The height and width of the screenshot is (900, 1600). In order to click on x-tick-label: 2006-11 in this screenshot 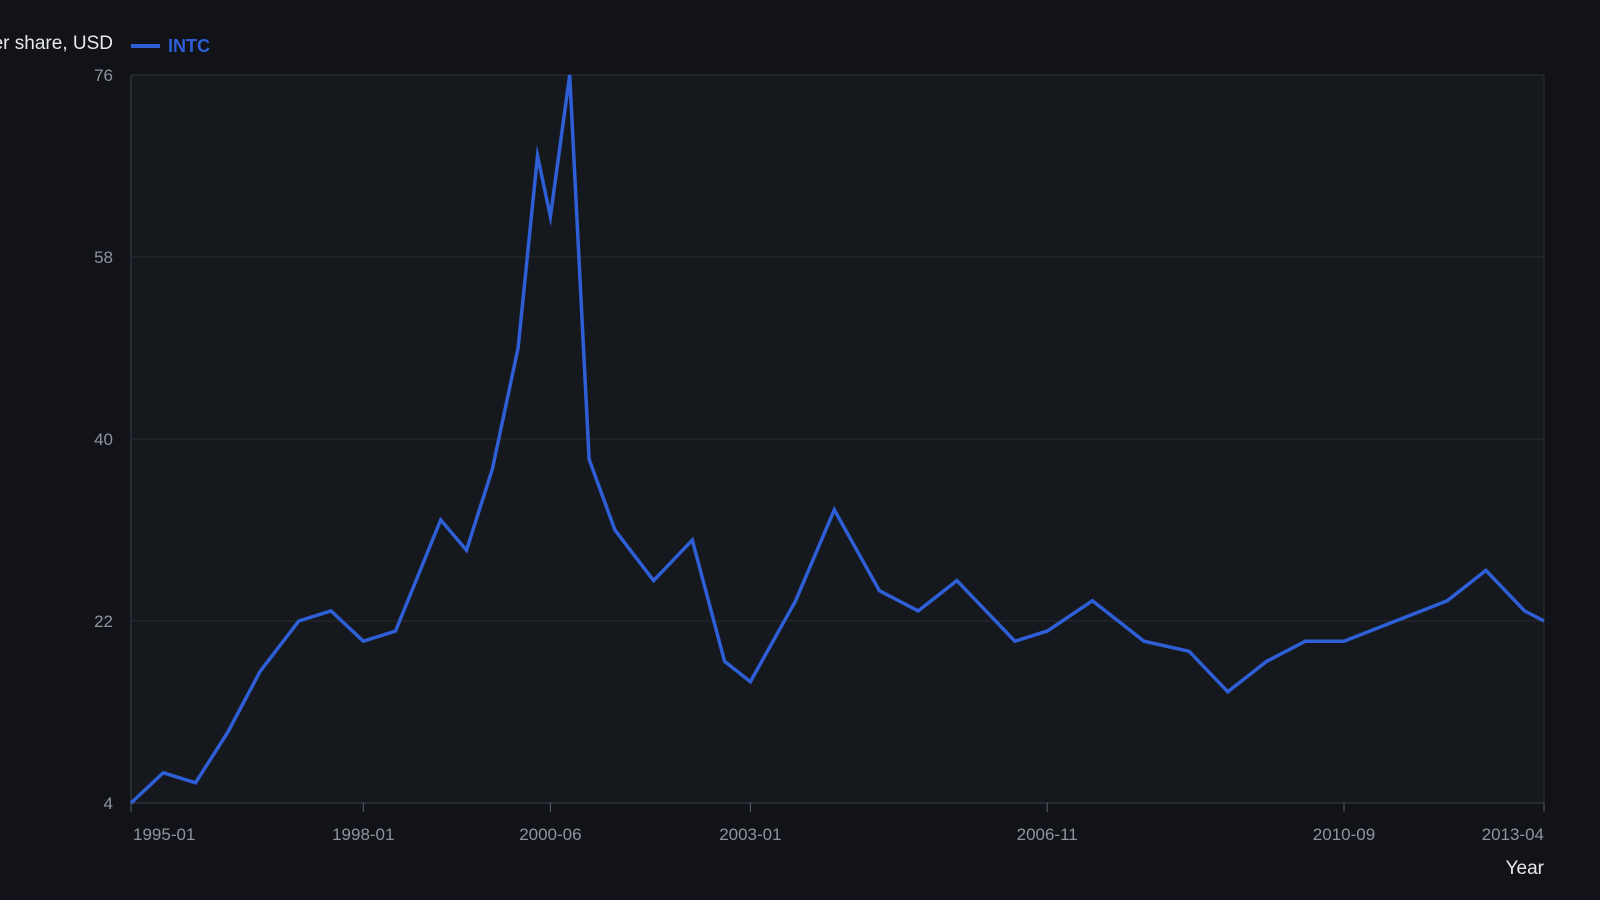, I will do `click(1047, 834)`.